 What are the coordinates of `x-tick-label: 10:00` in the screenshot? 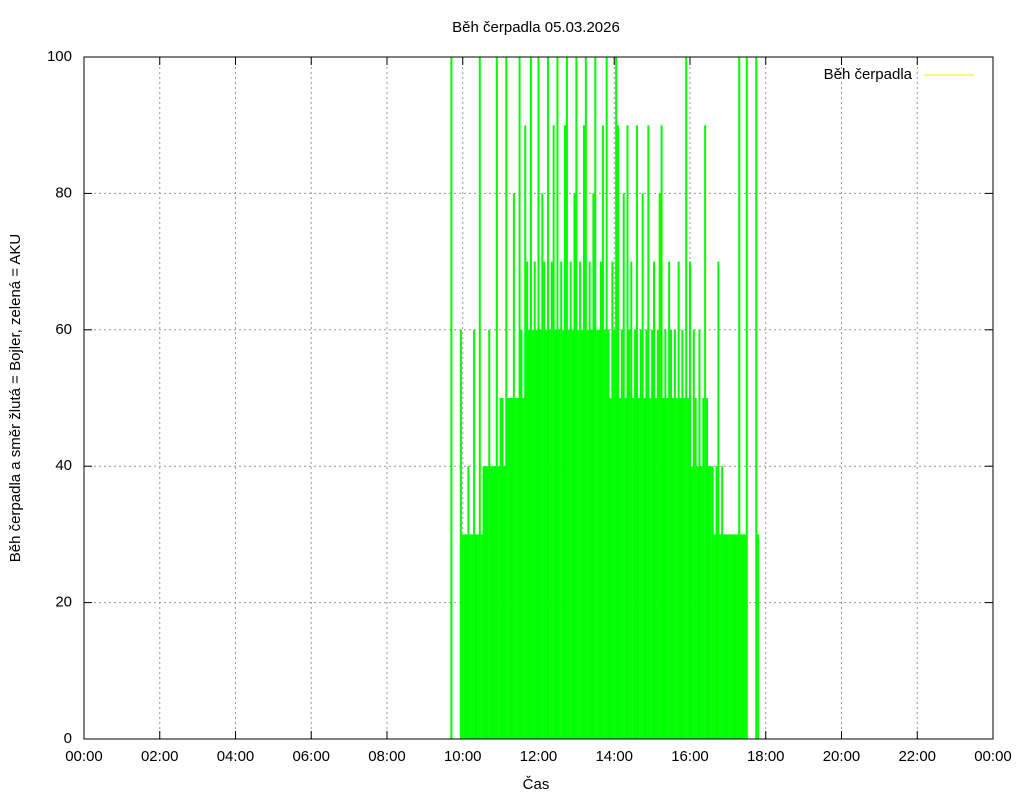 It's located at (463, 756).